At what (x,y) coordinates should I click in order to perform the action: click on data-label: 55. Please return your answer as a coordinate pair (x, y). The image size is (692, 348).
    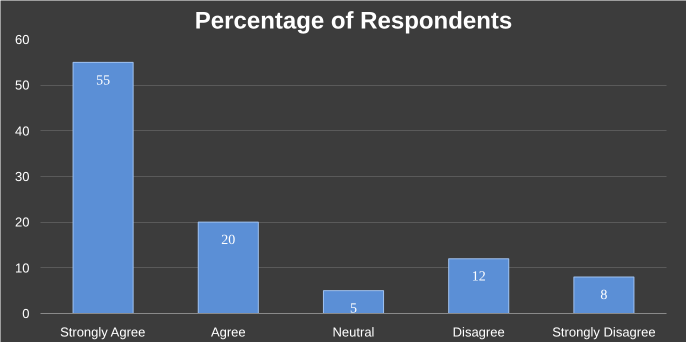
    Looking at the image, I should click on (103, 80).